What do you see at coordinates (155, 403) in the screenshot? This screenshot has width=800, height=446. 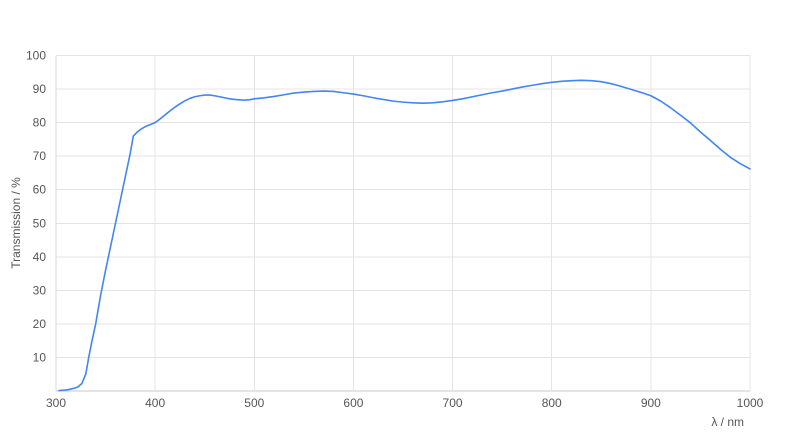 I see `x-tick-label: 400` at bounding box center [155, 403].